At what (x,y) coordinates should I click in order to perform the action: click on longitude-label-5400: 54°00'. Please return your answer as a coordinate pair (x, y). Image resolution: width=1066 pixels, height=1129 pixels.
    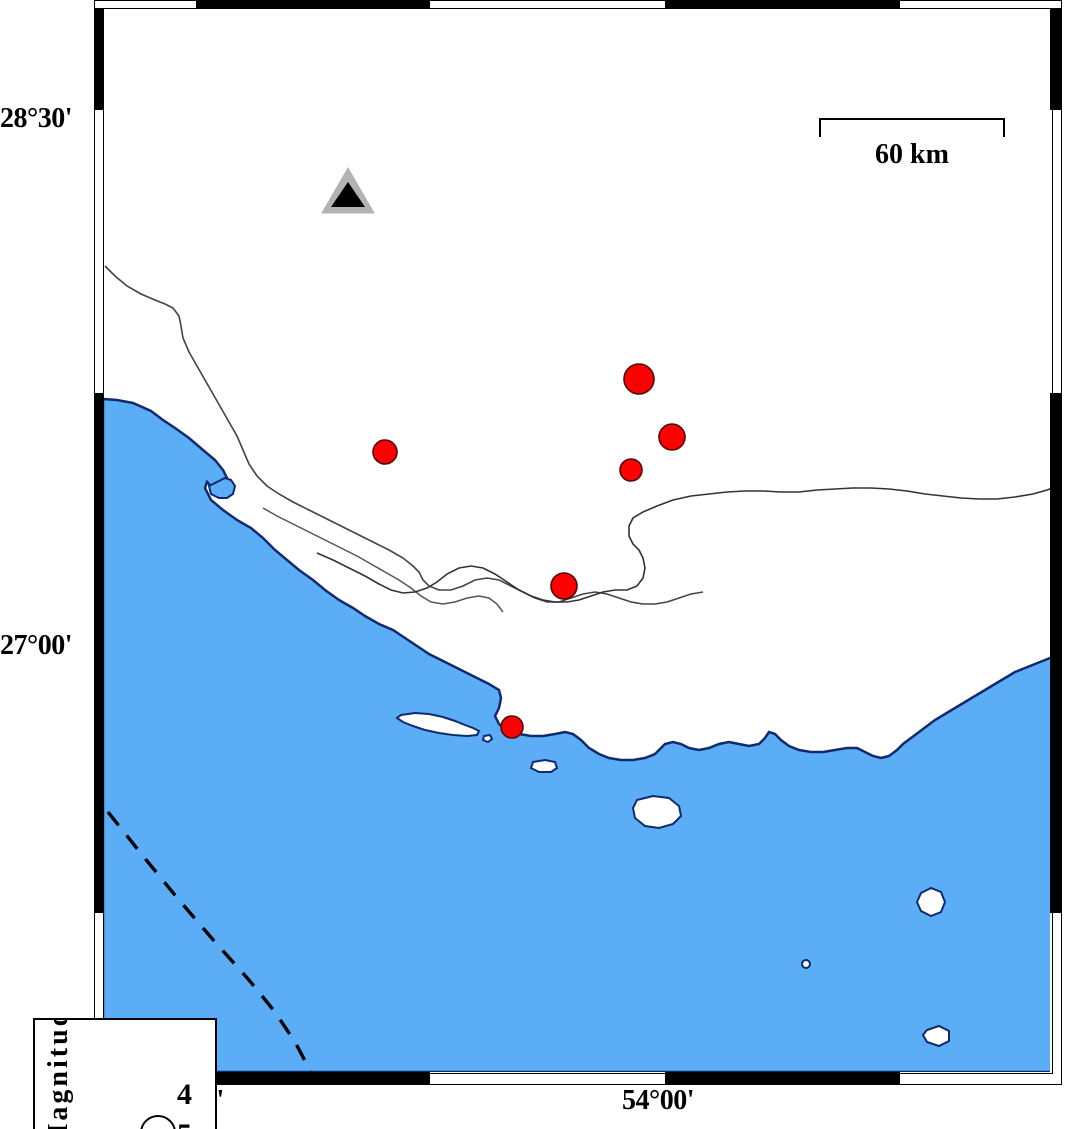
    Looking at the image, I should click on (658, 1100).